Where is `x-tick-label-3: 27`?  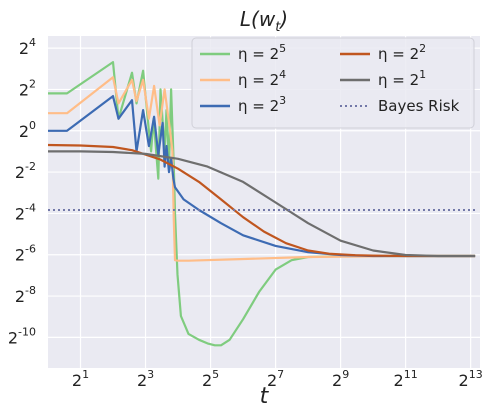 x-tick-label-3: 27 is located at coordinates (275, 379).